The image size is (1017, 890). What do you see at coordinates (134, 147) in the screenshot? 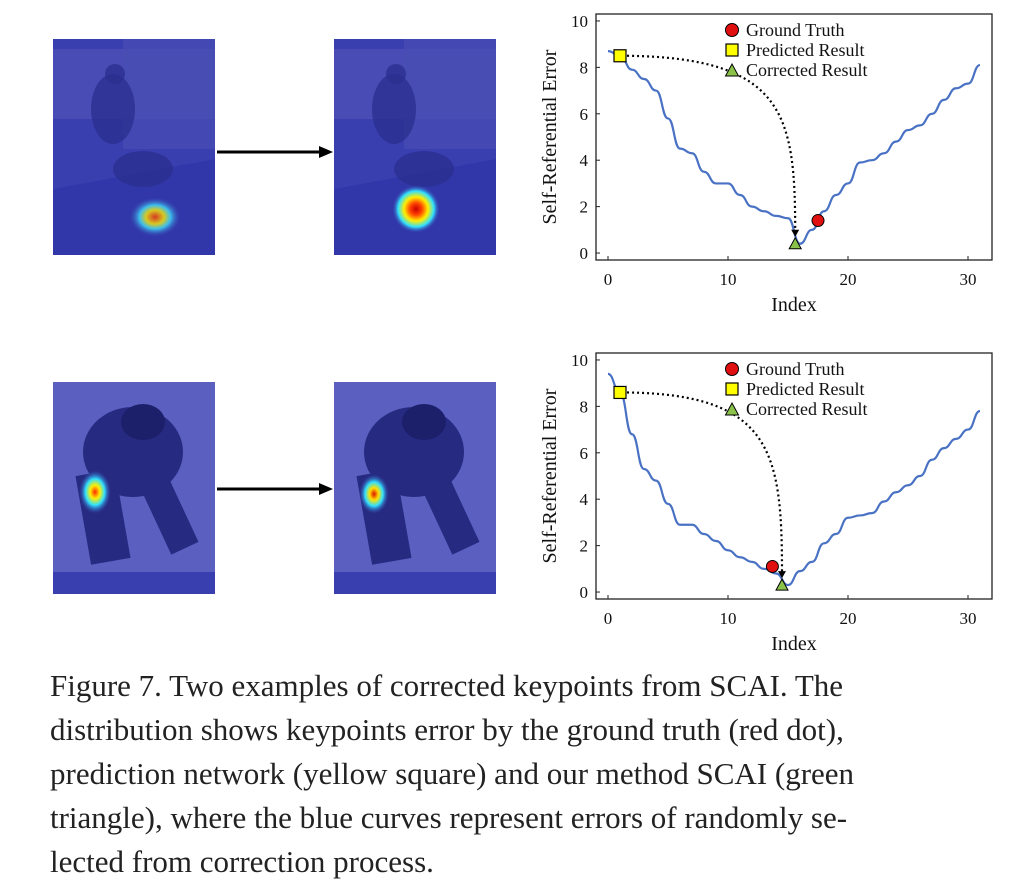
I see `example1-initial-heatmap` at bounding box center [134, 147].